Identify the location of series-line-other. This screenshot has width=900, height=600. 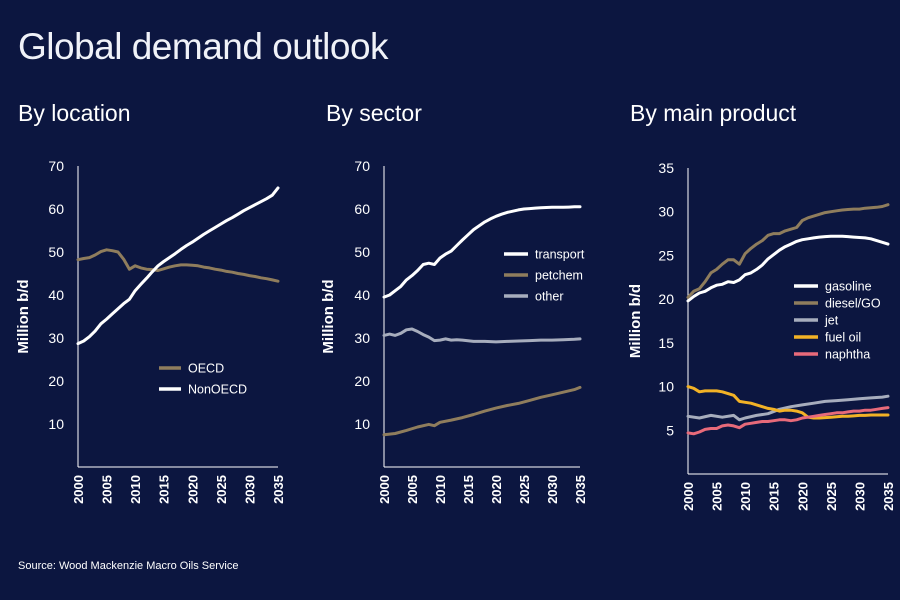
(482, 335).